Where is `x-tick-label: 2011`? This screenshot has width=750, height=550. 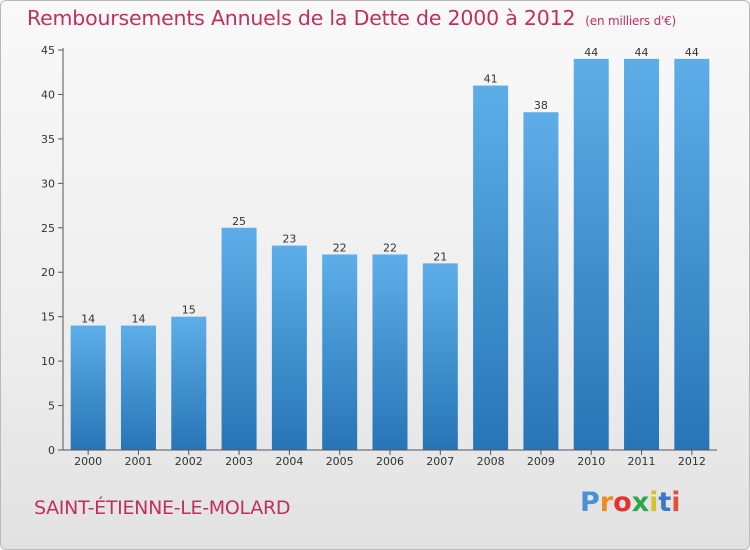 x-tick-label: 2011 is located at coordinates (642, 461).